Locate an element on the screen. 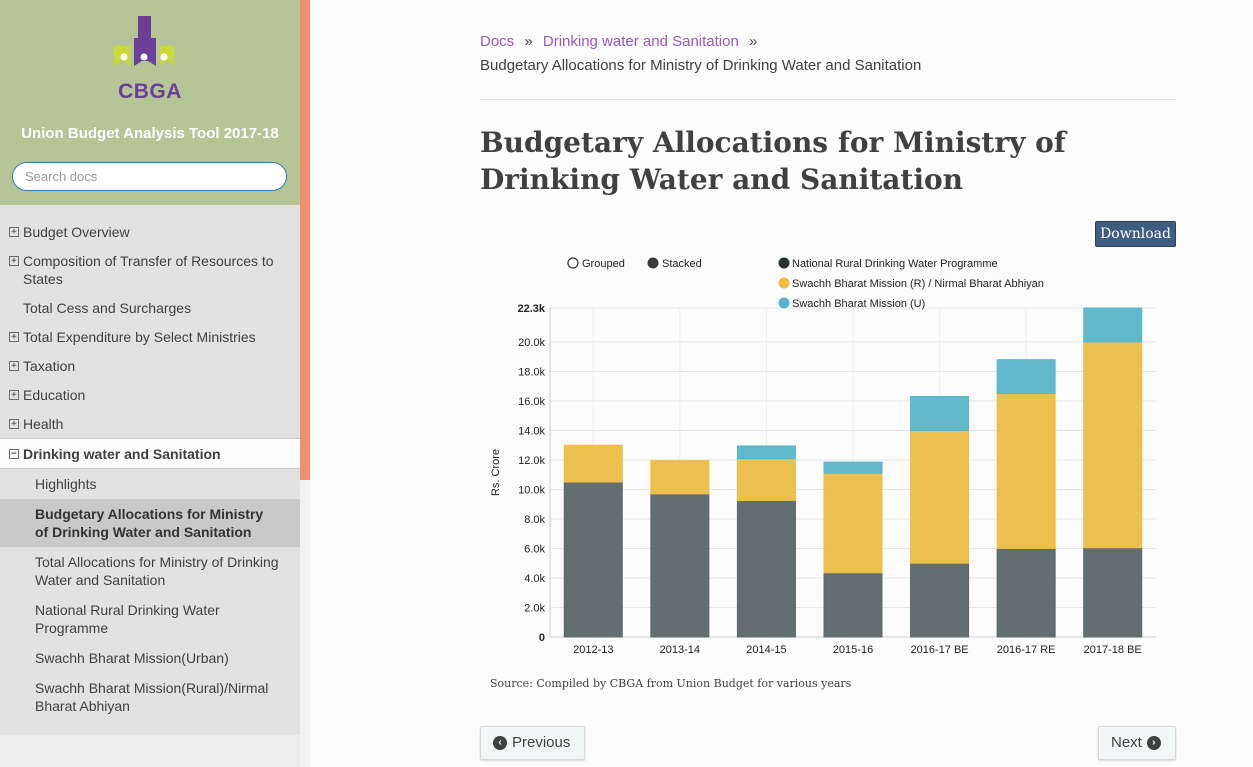 This screenshot has height=767, width=1253. next-label: Next is located at coordinates (1126, 742).